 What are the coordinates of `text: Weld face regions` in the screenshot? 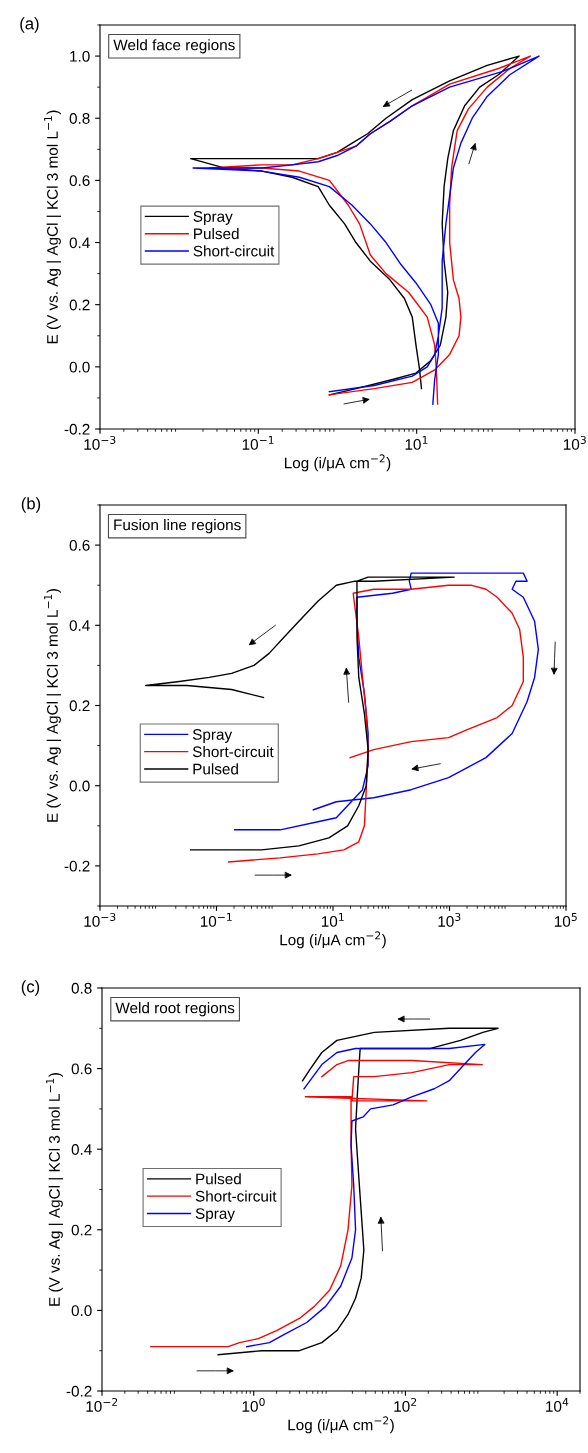 It's located at (174, 46).